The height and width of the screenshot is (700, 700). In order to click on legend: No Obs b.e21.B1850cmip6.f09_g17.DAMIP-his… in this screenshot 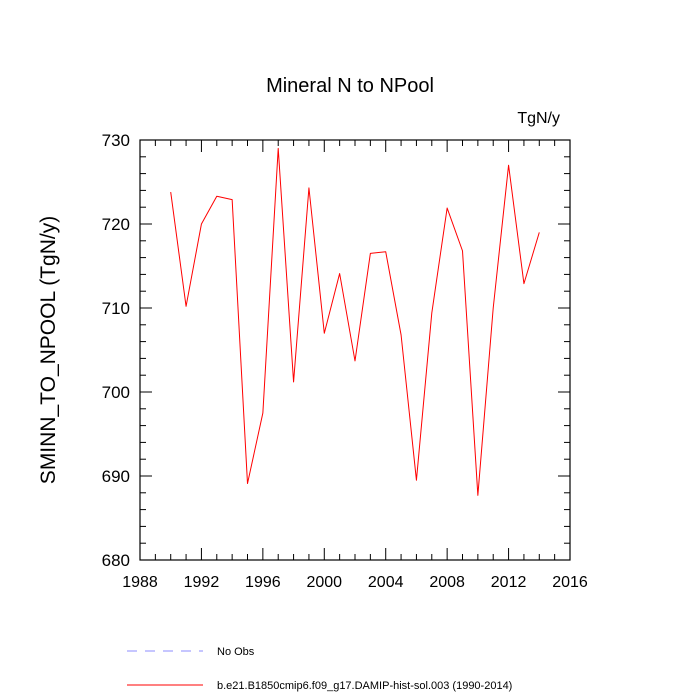, I will do `click(319, 669)`.